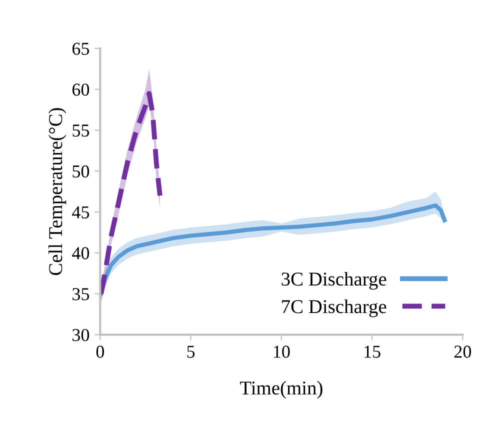 The width and height of the screenshot is (477, 421). Describe the element at coordinates (372, 352) in the screenshot. I see `x-tick-label: 15` at that location.